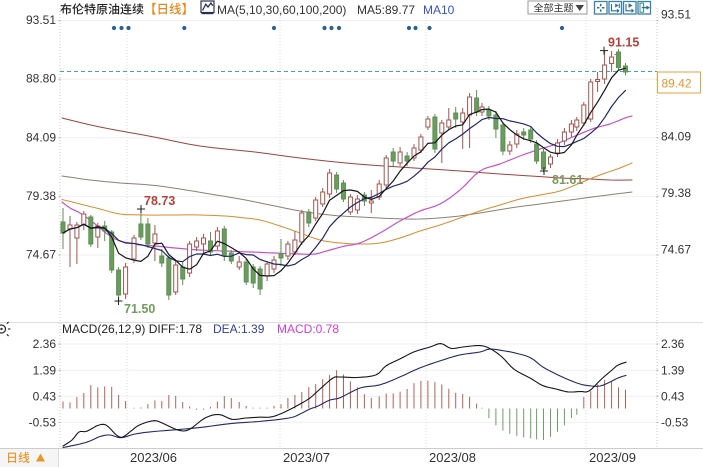 This screenshot has height=467, width=703. What do you see at coordinates (623, 43) in the screenshot?
I see `svg-text: 91.15` at bounding box center [623, 43].